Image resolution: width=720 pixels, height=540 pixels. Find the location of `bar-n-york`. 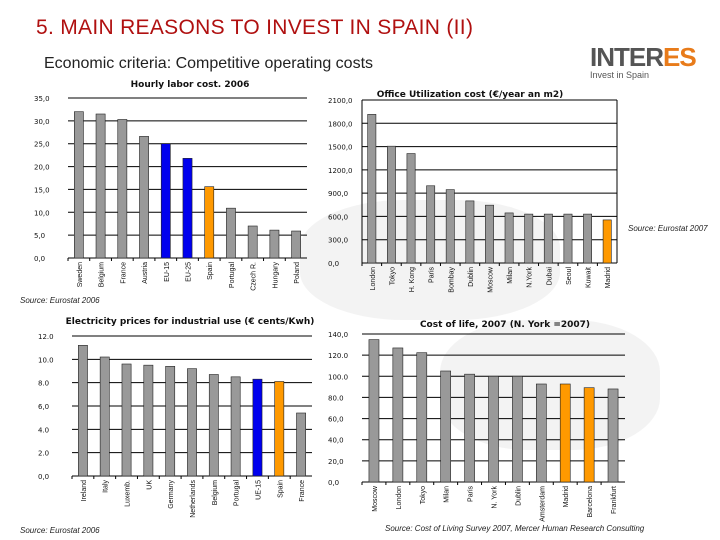

bar-n-york is located at coordinates (493, 429).